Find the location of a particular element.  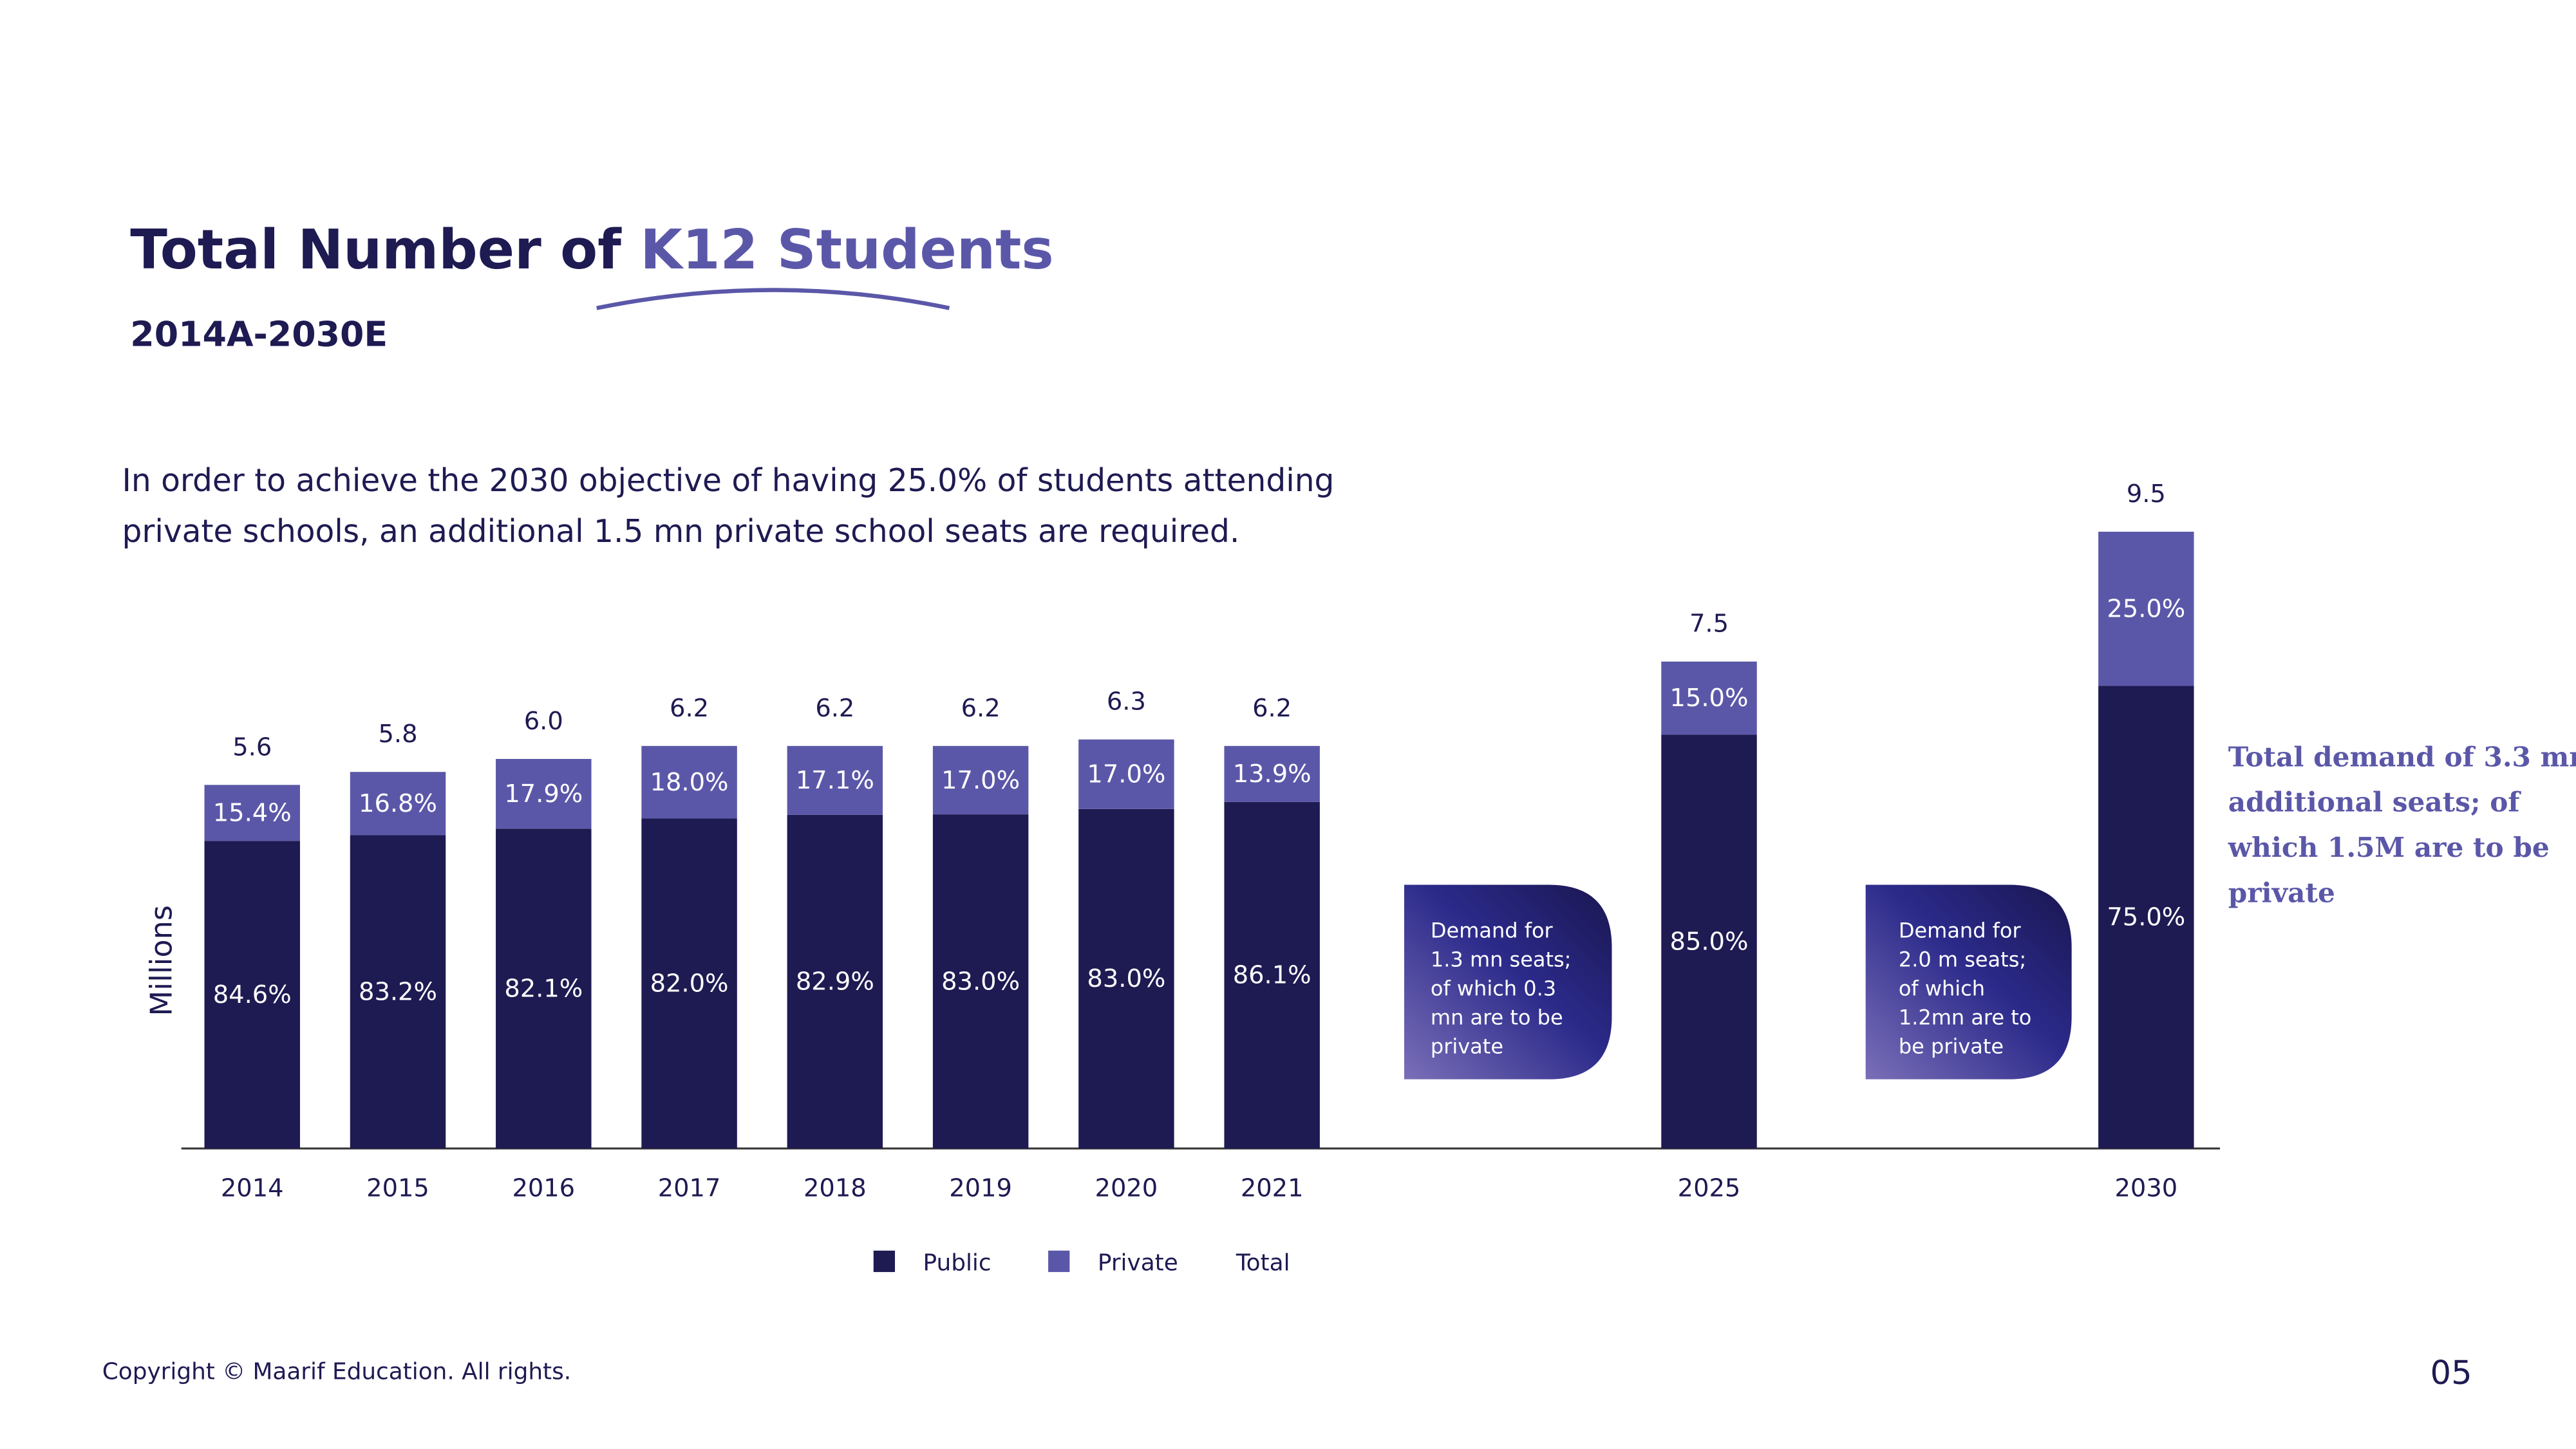

title-part: Total Number of is located at coordinates (385, 249).